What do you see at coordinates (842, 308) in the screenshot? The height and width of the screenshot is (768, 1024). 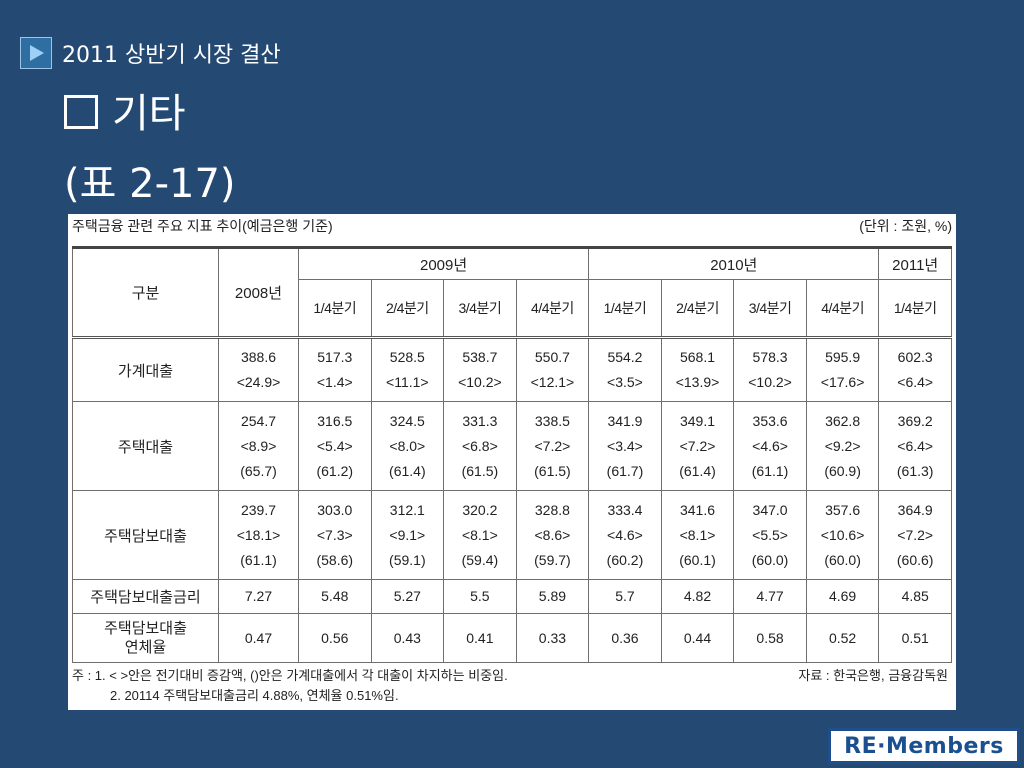 I see `quarter-header: 4/4분기` at bounding box center [842, 308].